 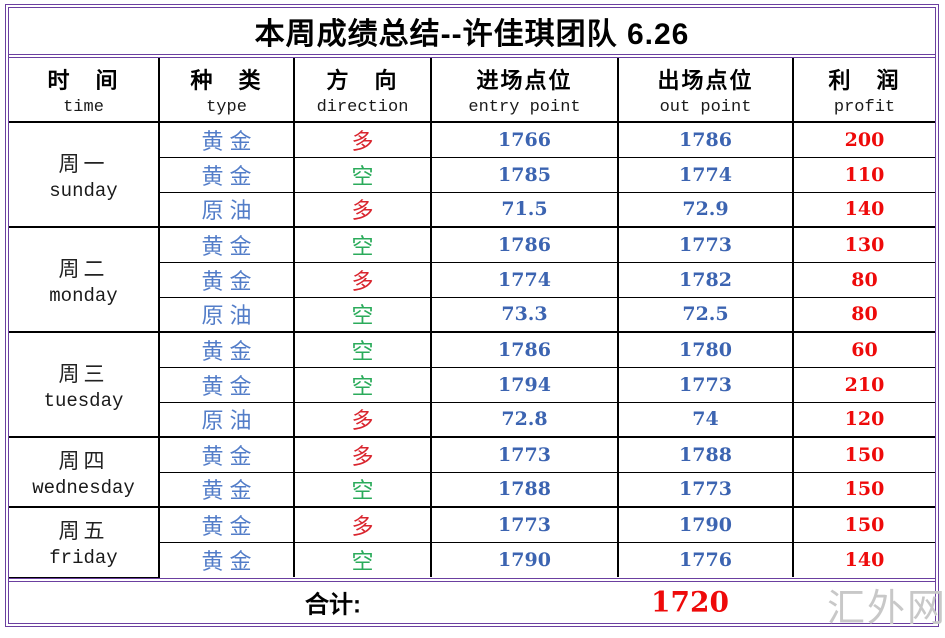 What do you see at coordinates (83, 107) in the screenshot?
I see `header-time-en: time` at bounding box center [83, 107].